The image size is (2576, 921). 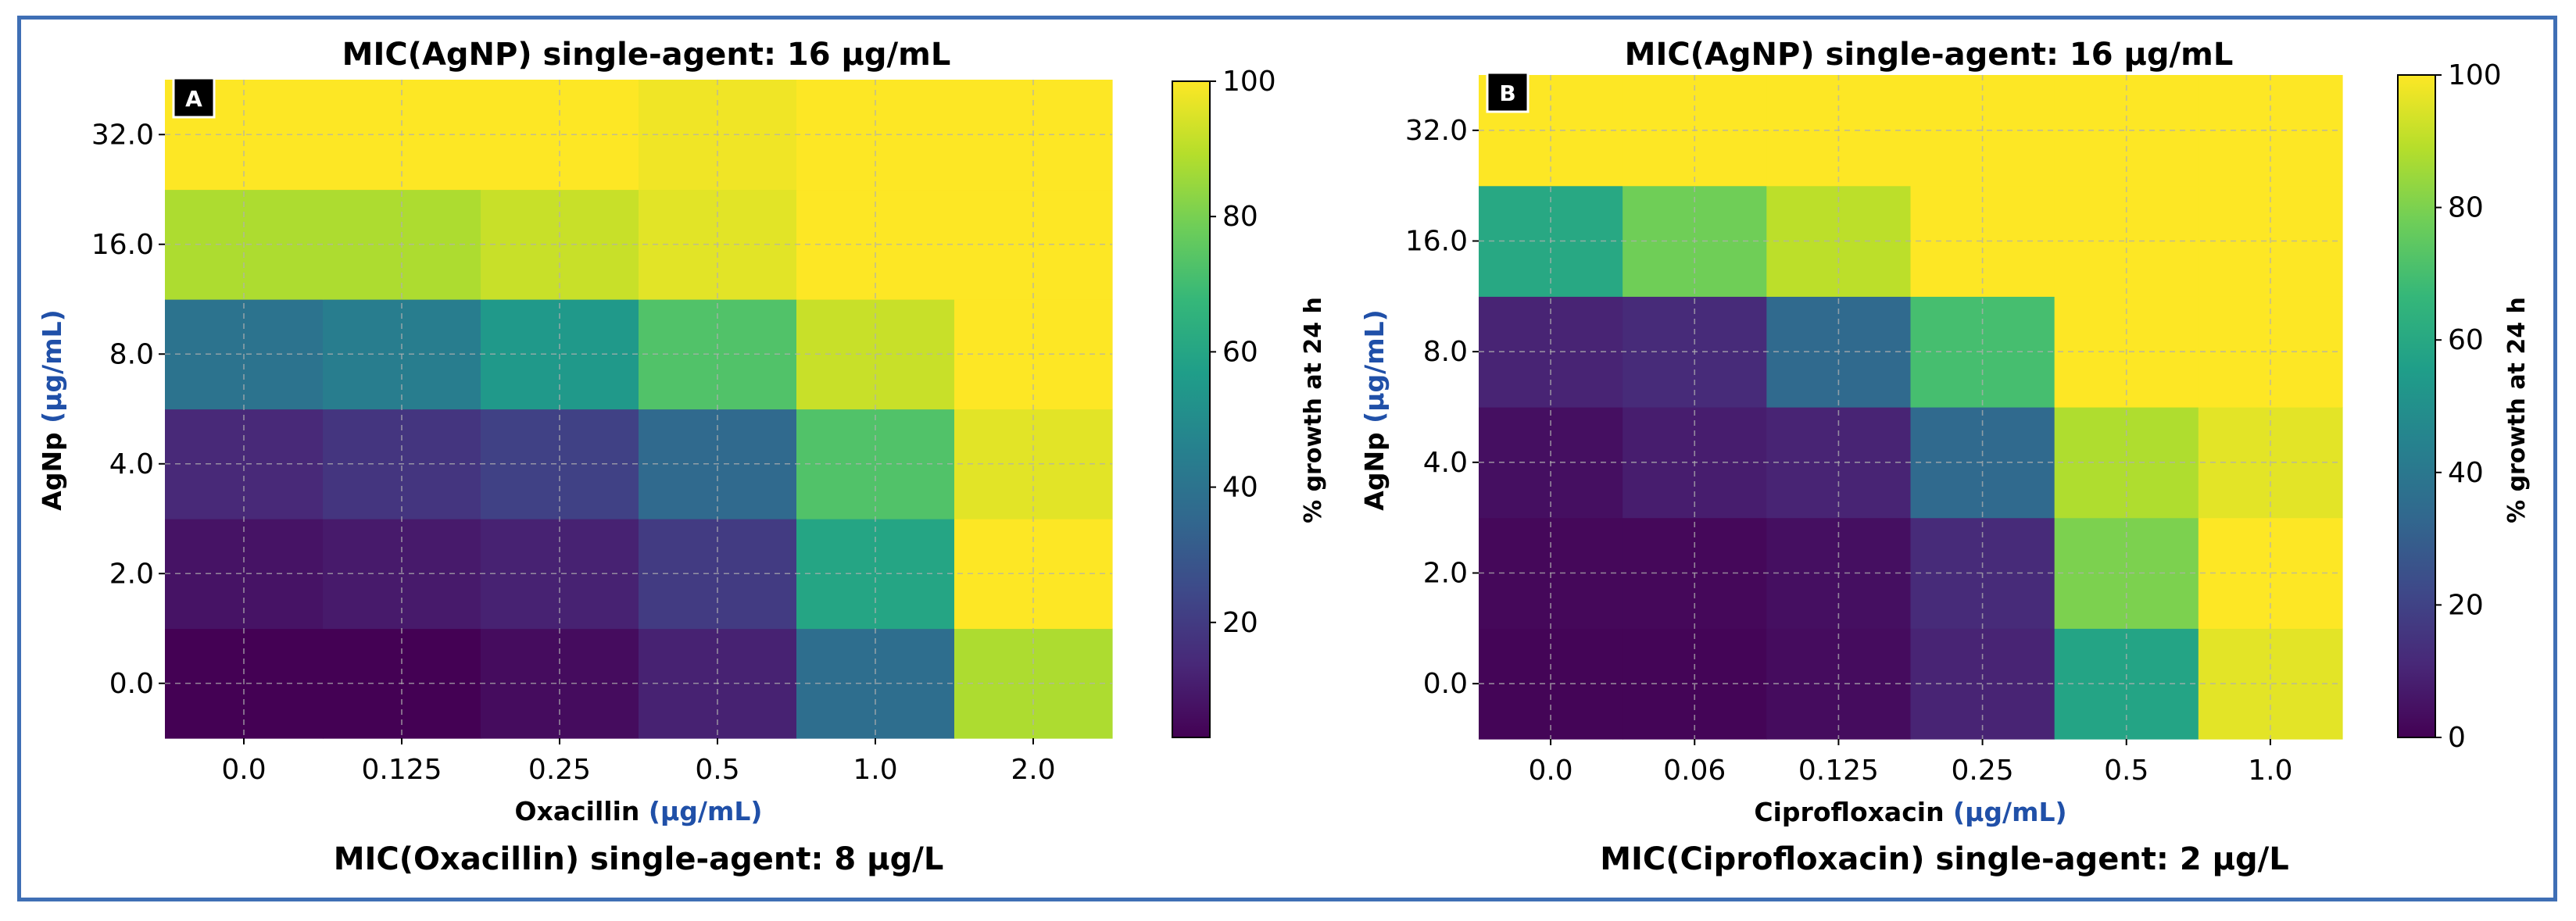 I want to click on panel-badge-label: B, so click(x=1507, y=93).